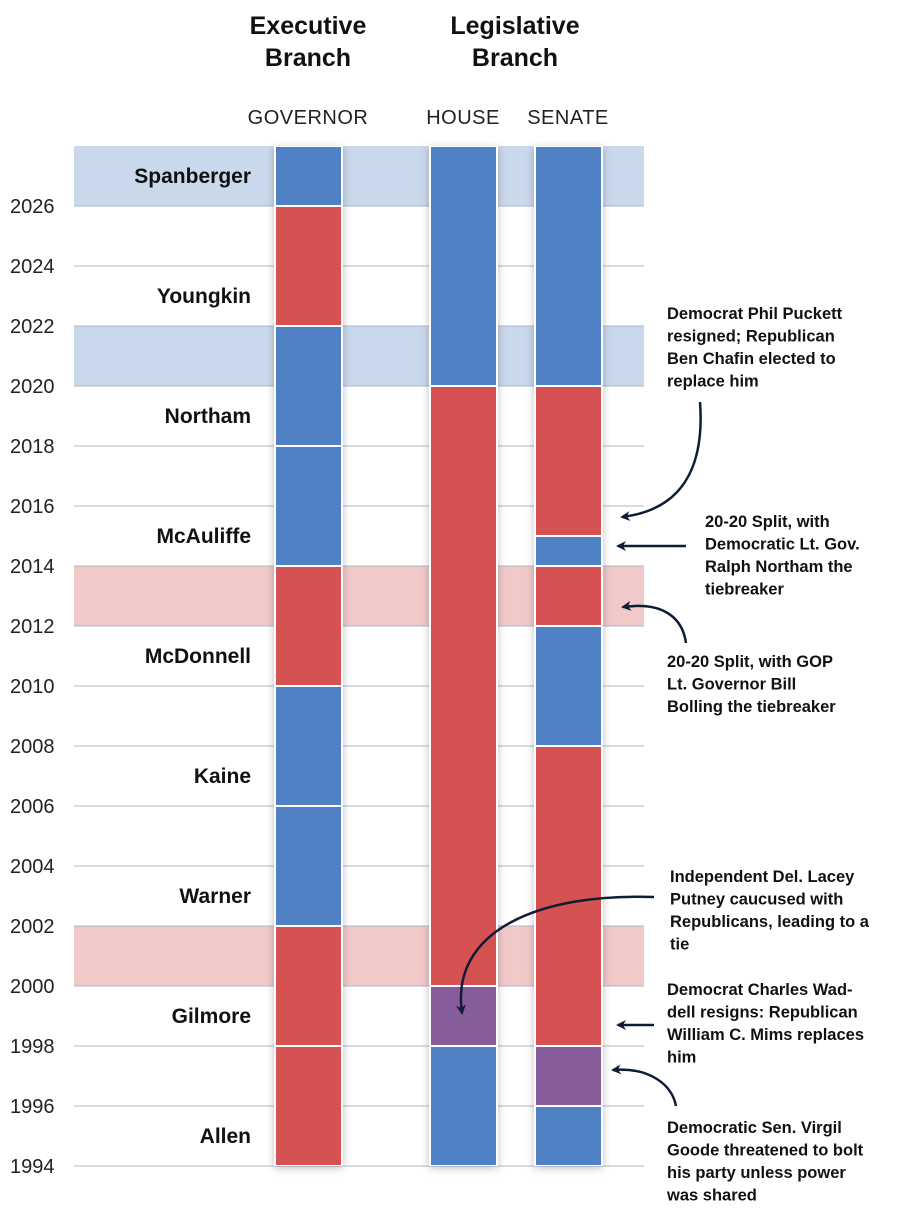  Describe the element at coordinates (32, 687) in the screenshot. I see `y-tick-label: 2010` at that location.